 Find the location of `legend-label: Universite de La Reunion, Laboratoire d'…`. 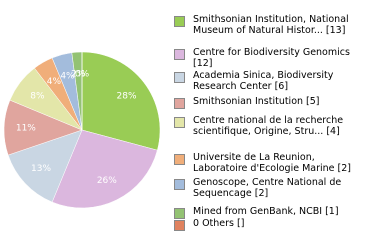

legend-label: Universite de La Reunion, Laboratoire d'… is located at coordinates (272, 163).